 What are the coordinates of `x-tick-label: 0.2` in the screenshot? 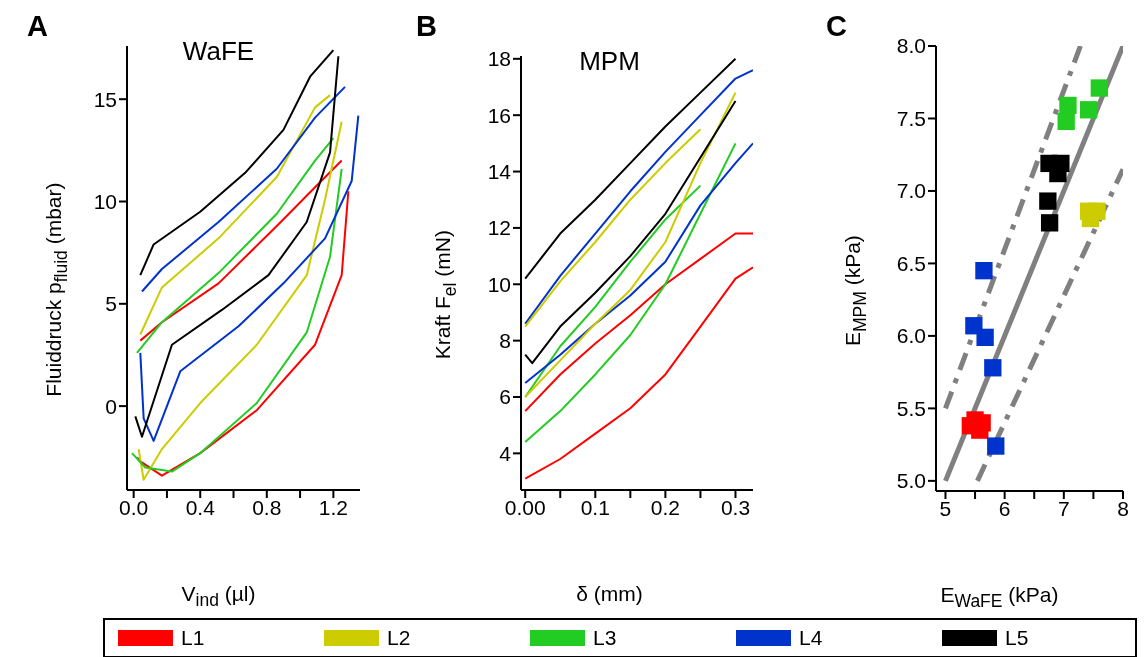 It's located at (665, 507).